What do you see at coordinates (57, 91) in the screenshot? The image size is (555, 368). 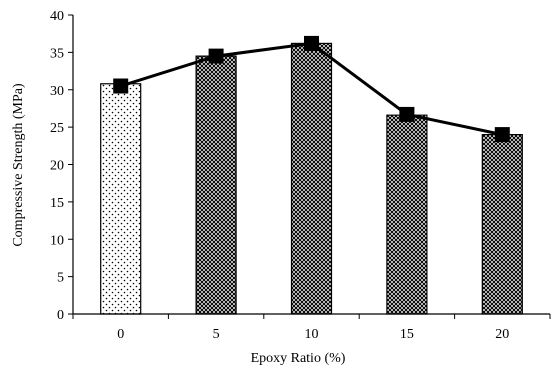 I see `y-tick-label: 30` at bounding box center [57, 91].